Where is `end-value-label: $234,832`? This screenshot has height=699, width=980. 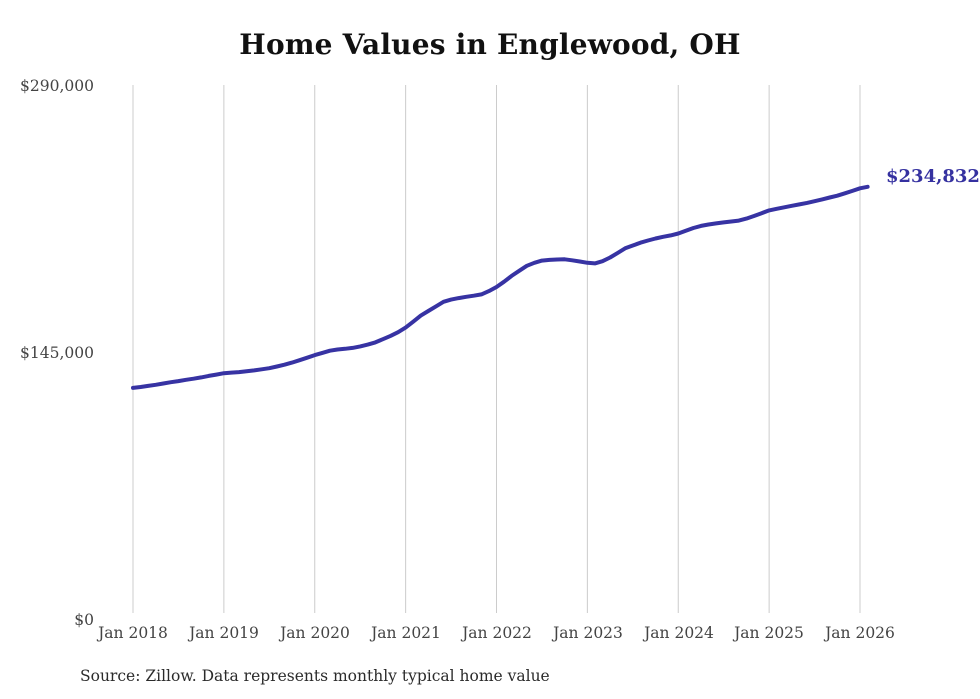 end-value-label: $234,832 is located at coordinates (933, 176).